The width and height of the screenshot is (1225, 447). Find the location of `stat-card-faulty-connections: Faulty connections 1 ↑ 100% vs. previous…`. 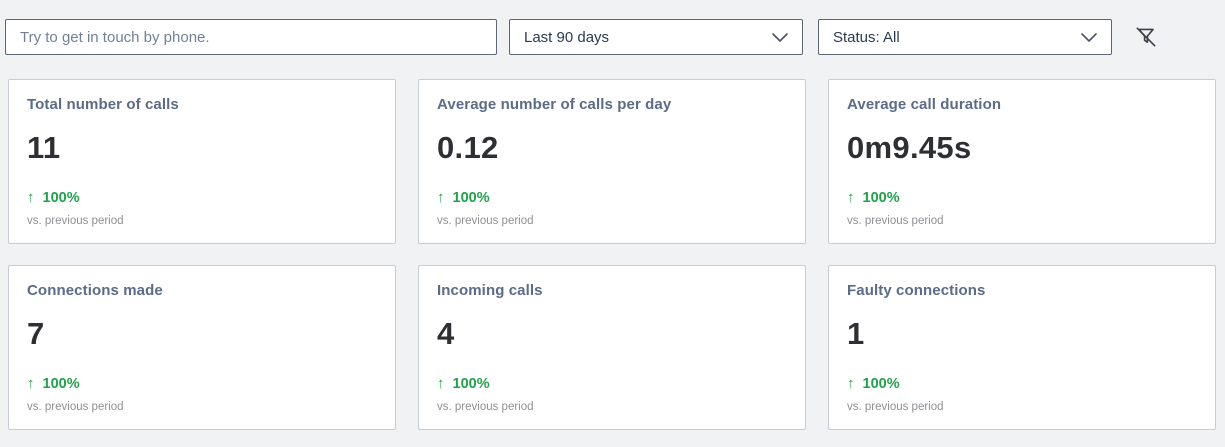

stat-card-faulty-connections: Faulty connections 1 ↑ 100% vs. previous… is located at coordinates (1022, 347).